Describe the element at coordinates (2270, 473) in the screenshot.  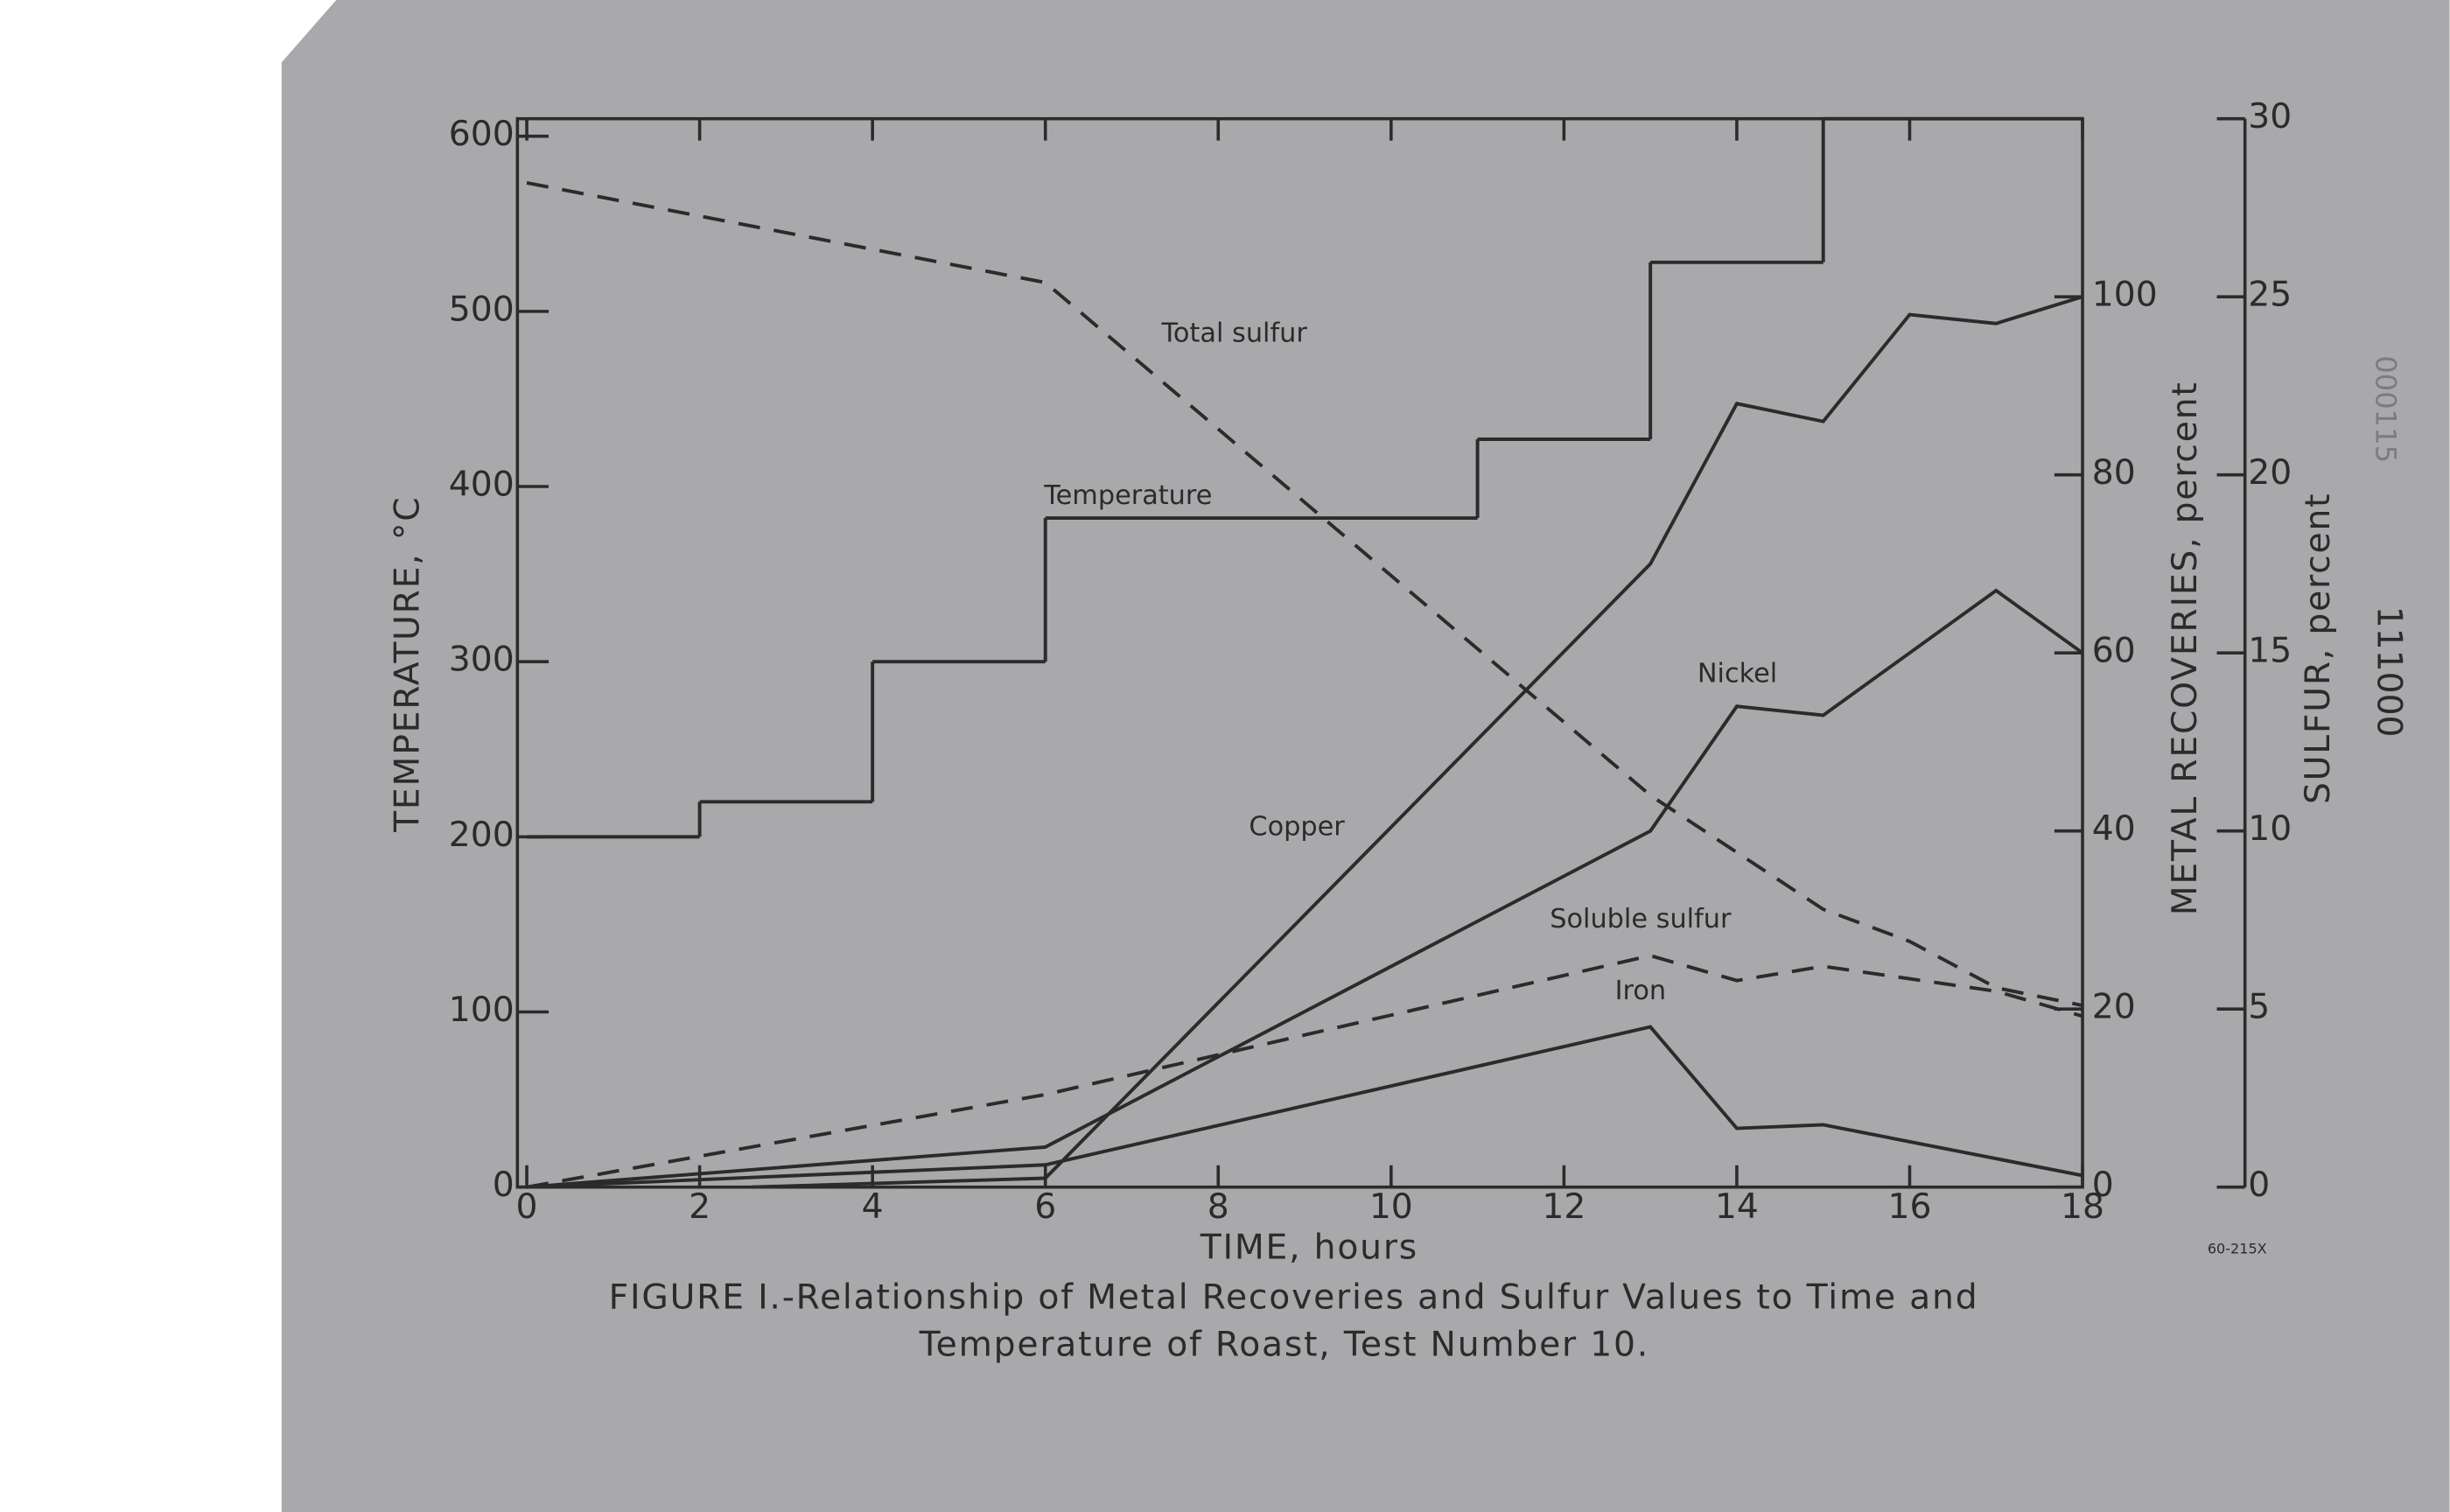
I see `y3-tick-label: 20` at that location.